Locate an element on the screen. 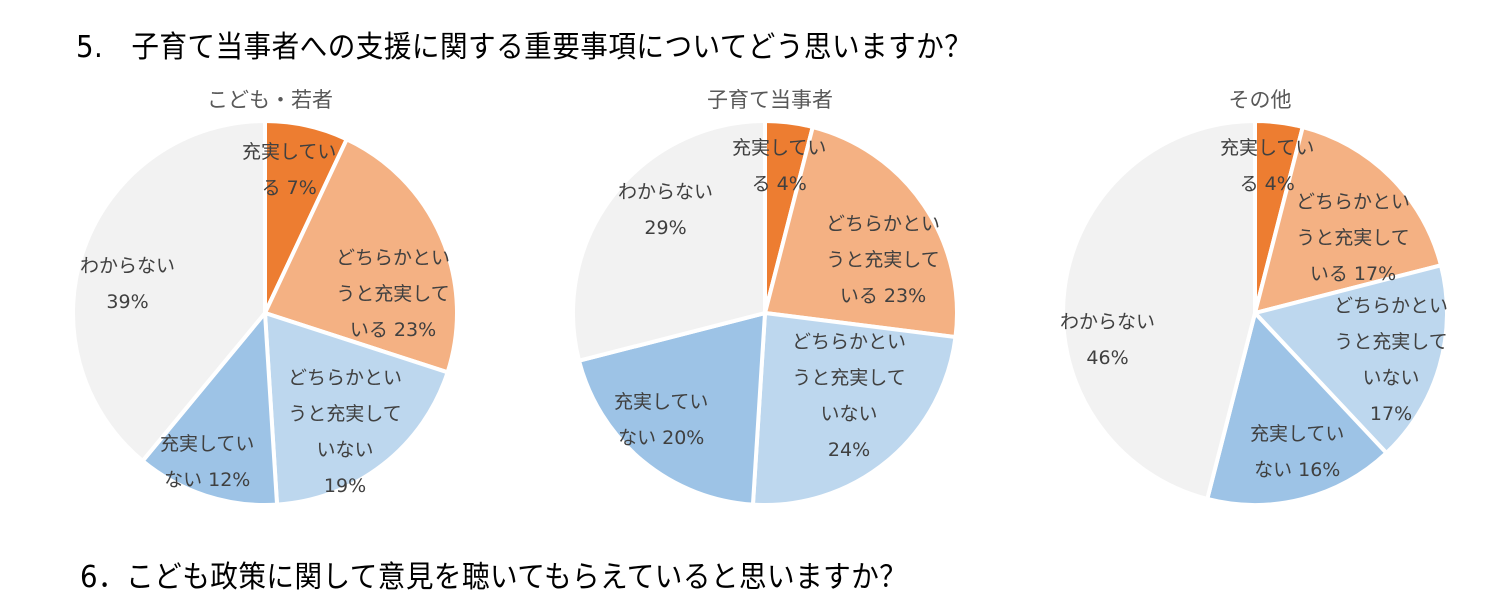  chart-title: こども・若者 is located at coordinates (270, 100).